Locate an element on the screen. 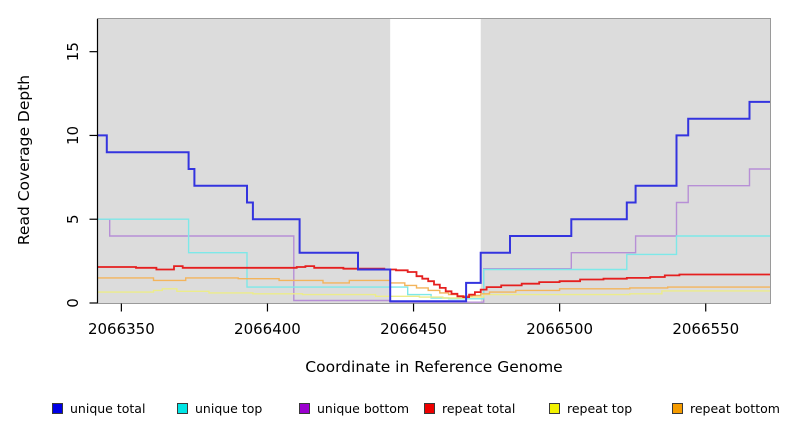  series-line-repeat-bottom is located at coordinates (434, 287).